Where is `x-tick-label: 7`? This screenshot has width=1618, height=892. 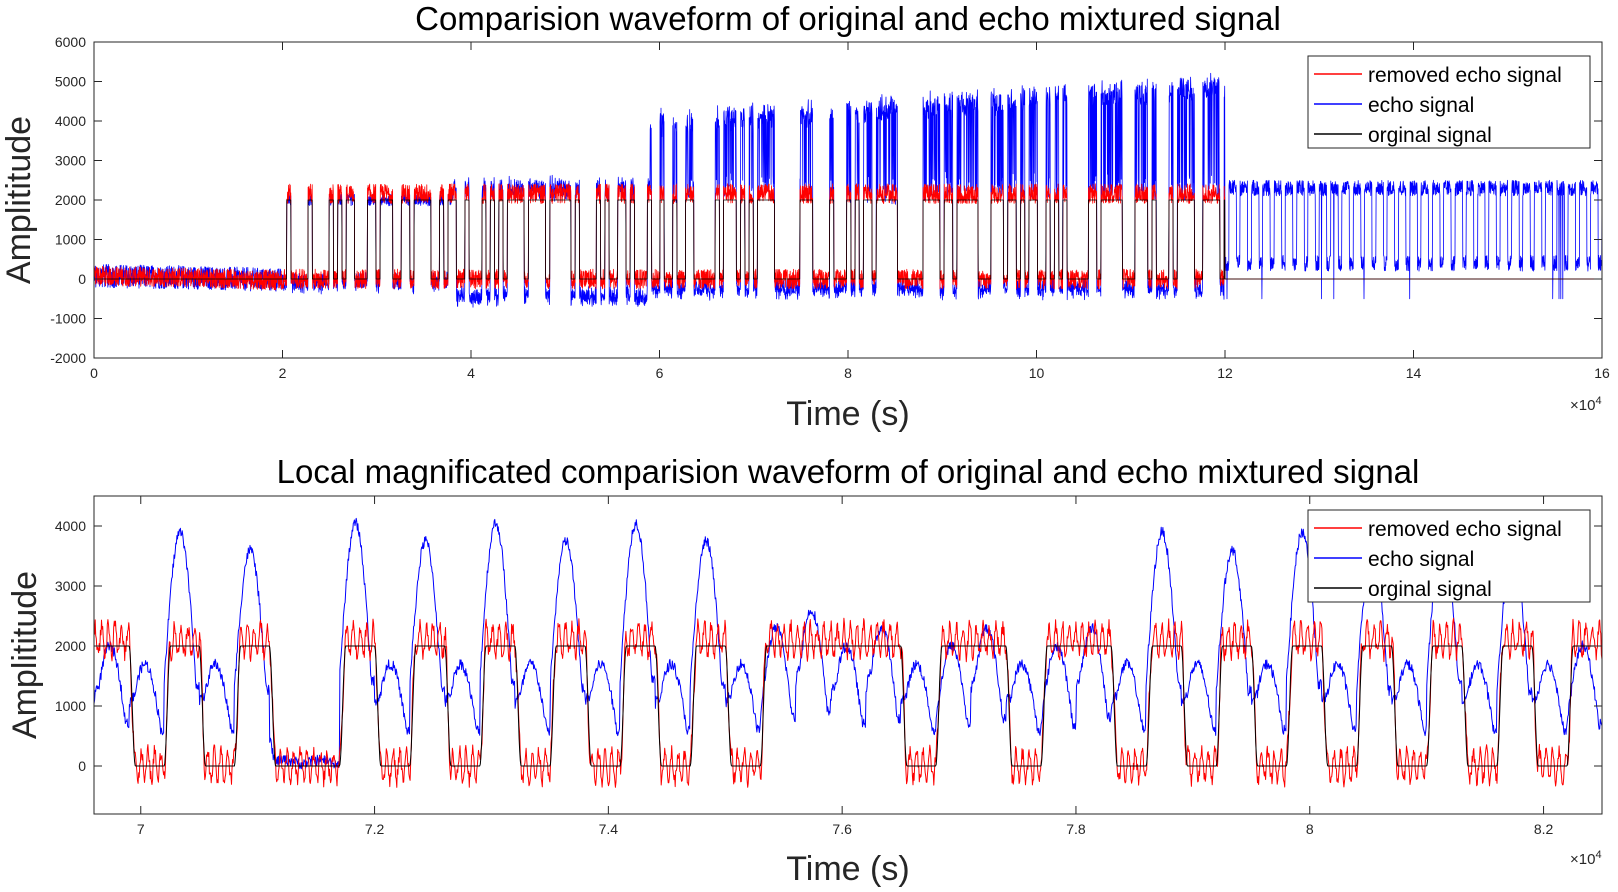
x-tick-label: 7 is located at coordinates (141, 829).